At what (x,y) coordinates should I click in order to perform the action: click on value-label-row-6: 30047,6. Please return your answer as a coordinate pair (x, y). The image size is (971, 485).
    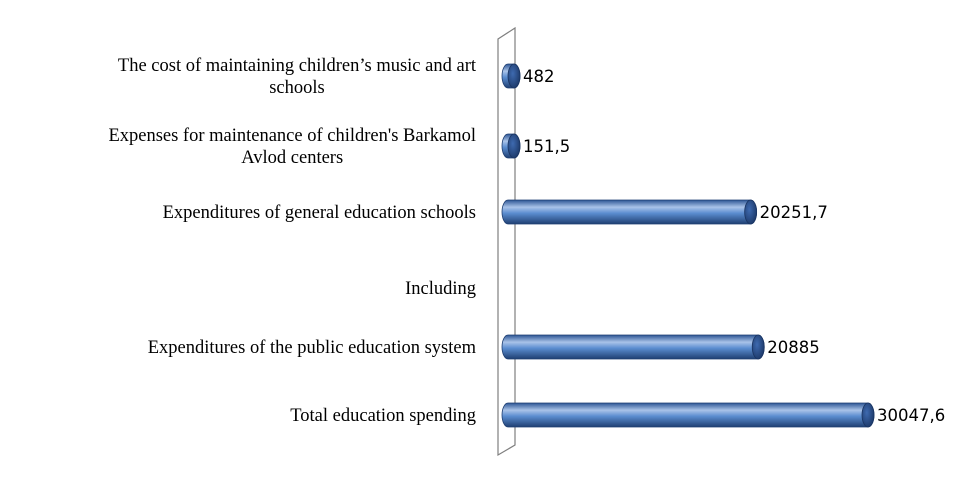
    Looking at the image, I should click on (911, 415).